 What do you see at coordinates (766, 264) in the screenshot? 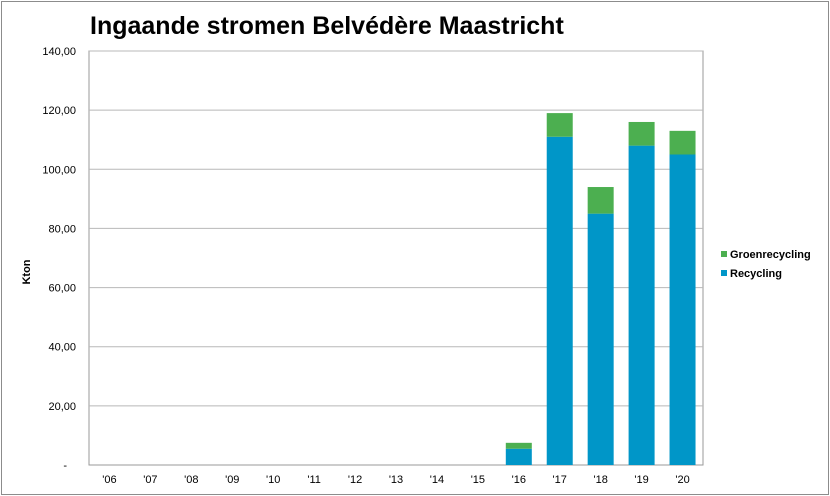
I see `legend: Groenrecycling Recycling` at bounding box center [766, 264].